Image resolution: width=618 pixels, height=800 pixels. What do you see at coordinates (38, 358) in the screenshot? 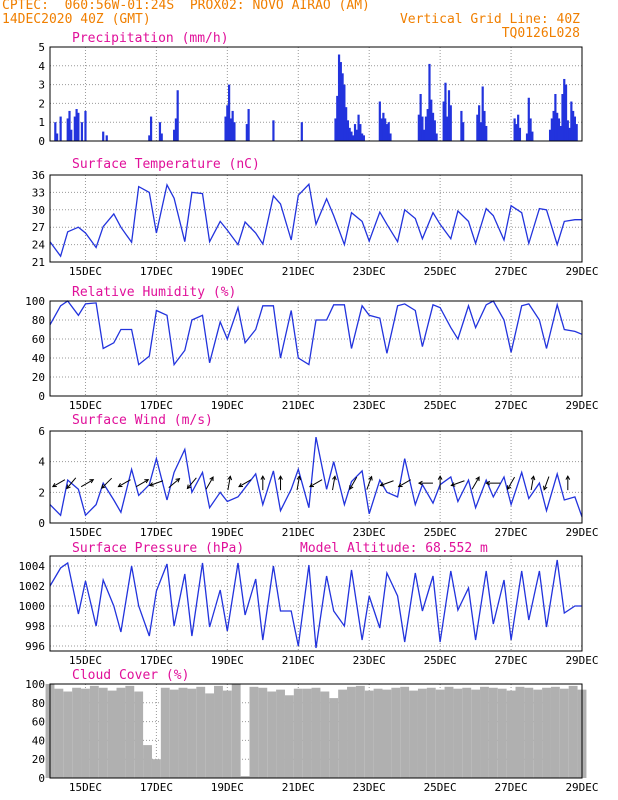
I see `y-tick-label: 40` at bounding box center [38, 358].